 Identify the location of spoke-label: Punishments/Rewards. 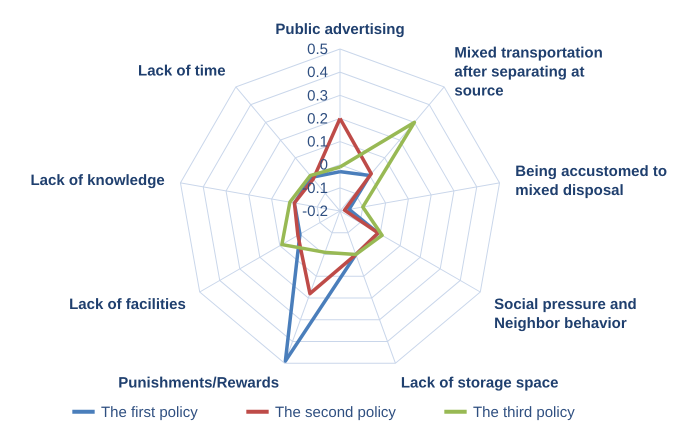
(199, 383).